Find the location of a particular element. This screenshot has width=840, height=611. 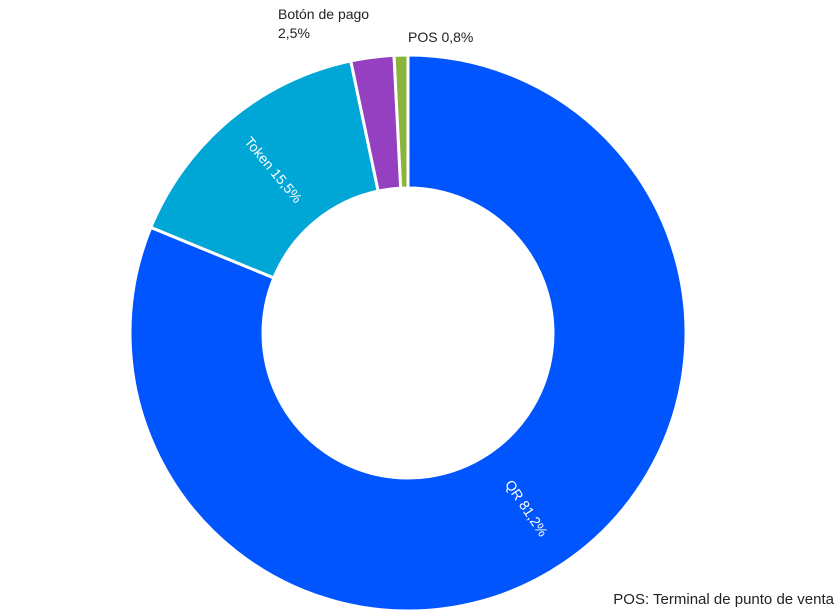

slice-category: POS is located at coordinates (423, 37).